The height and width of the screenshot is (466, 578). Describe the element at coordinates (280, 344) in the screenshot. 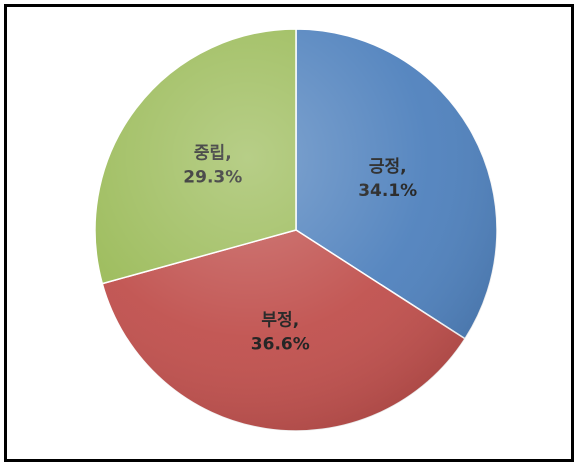

I see `slice-value-label: 36.6%` at that location.